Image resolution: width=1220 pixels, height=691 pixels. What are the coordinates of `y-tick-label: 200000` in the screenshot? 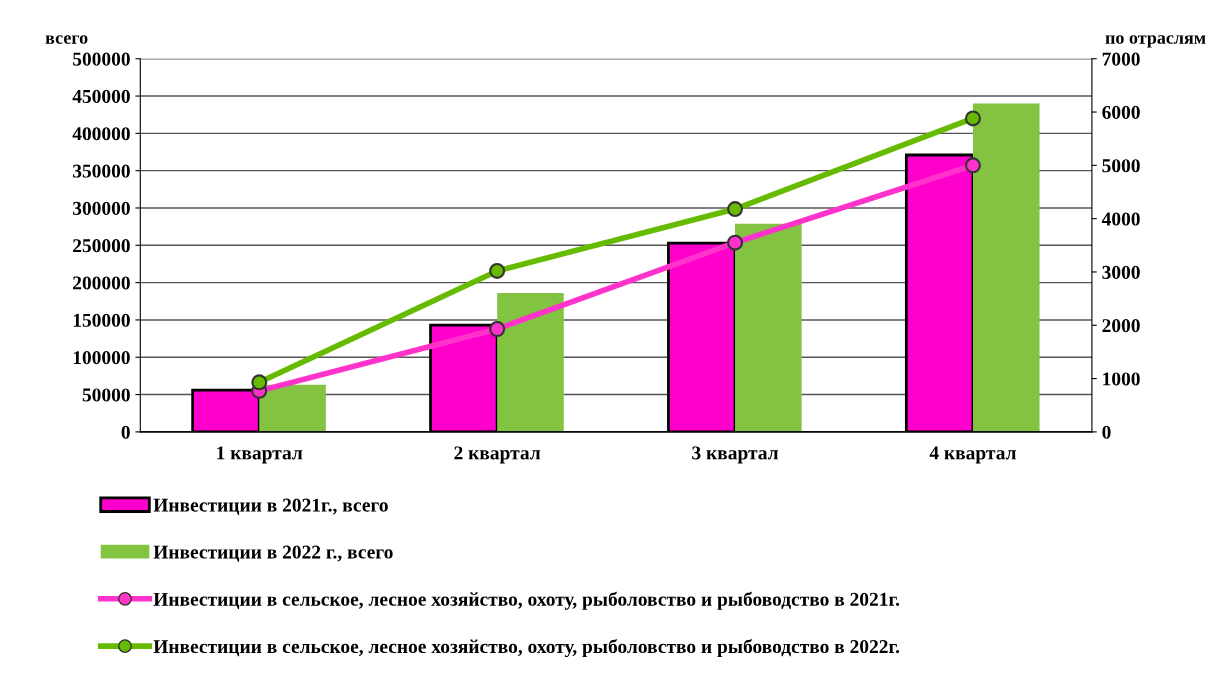 It's located at (101, 283).